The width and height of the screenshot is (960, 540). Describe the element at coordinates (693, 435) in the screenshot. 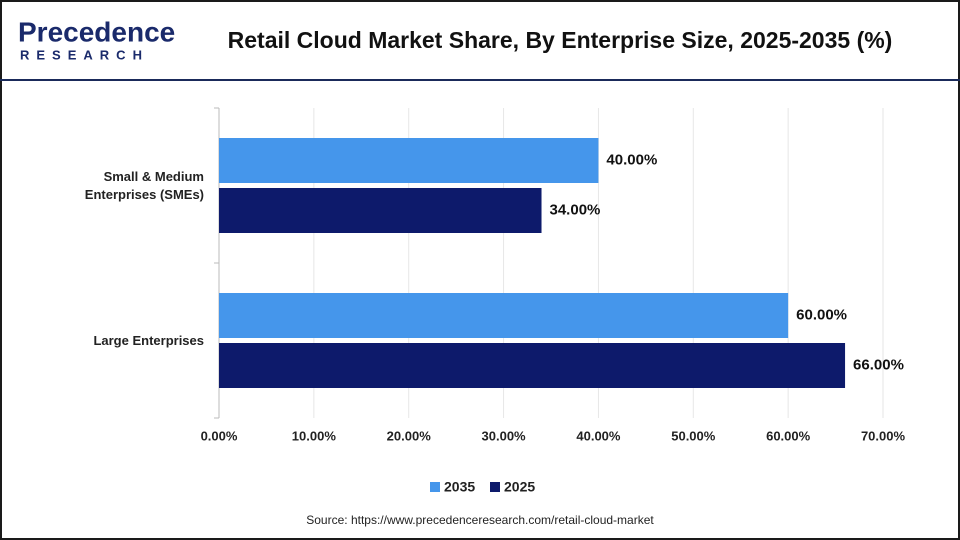

I see `x-tick-label: 50.00%` at that location.